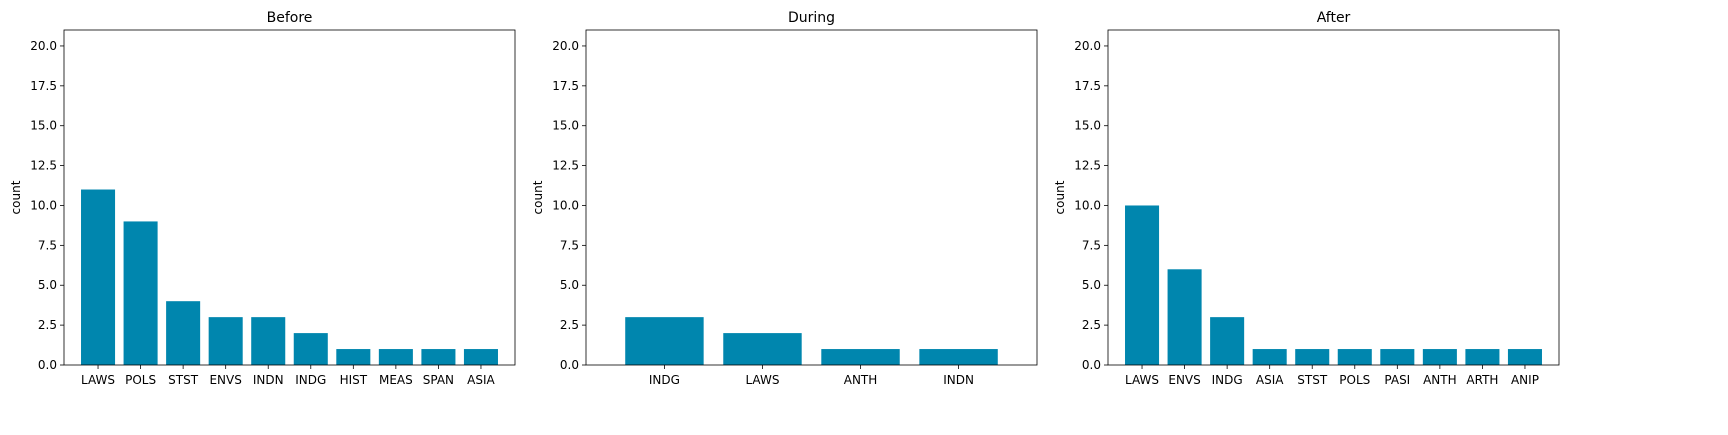 The image size is (1728, 435). What do you see at coordinates (1482, 357) in the screenshot?
I see `bar-arth` at bounding box center [1482, 357].